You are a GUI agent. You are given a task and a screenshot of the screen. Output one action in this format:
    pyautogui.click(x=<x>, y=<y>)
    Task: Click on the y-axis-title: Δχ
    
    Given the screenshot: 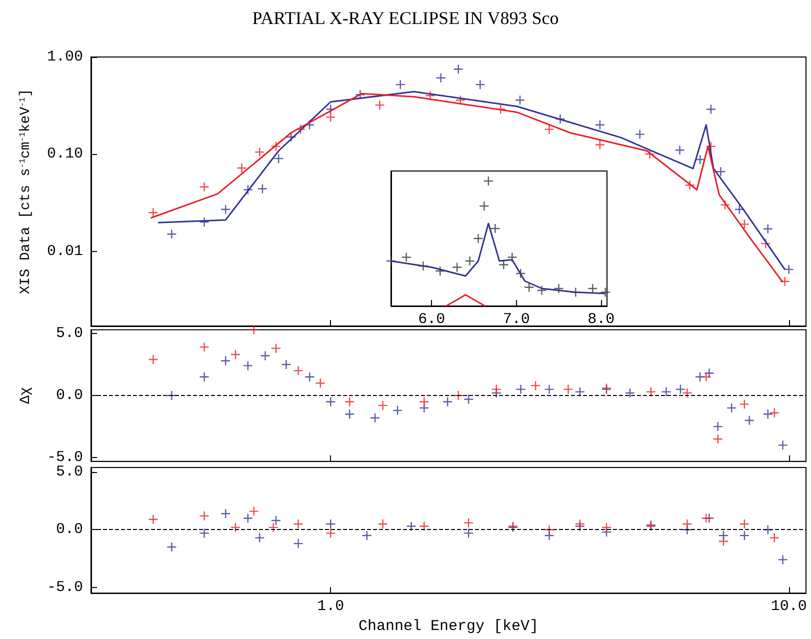 What is the action you would take?
    pyautogui.click(x=26, y=395)
    